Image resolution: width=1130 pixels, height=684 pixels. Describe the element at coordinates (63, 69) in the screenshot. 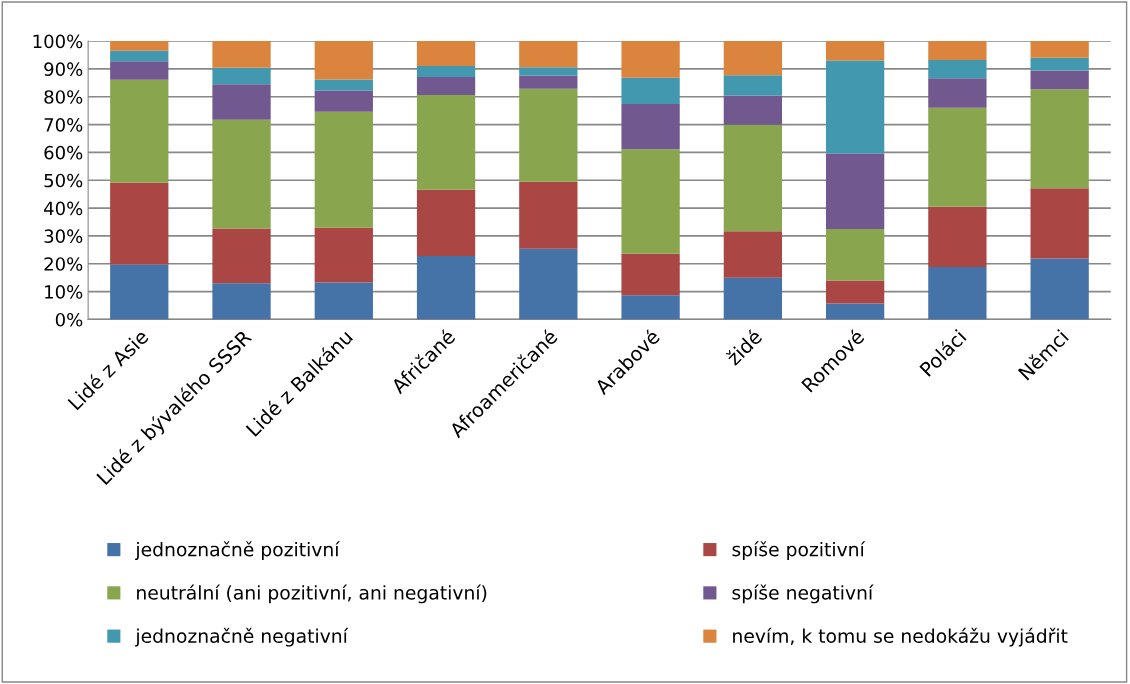

I see `y-tick-label: 90%` at that location.